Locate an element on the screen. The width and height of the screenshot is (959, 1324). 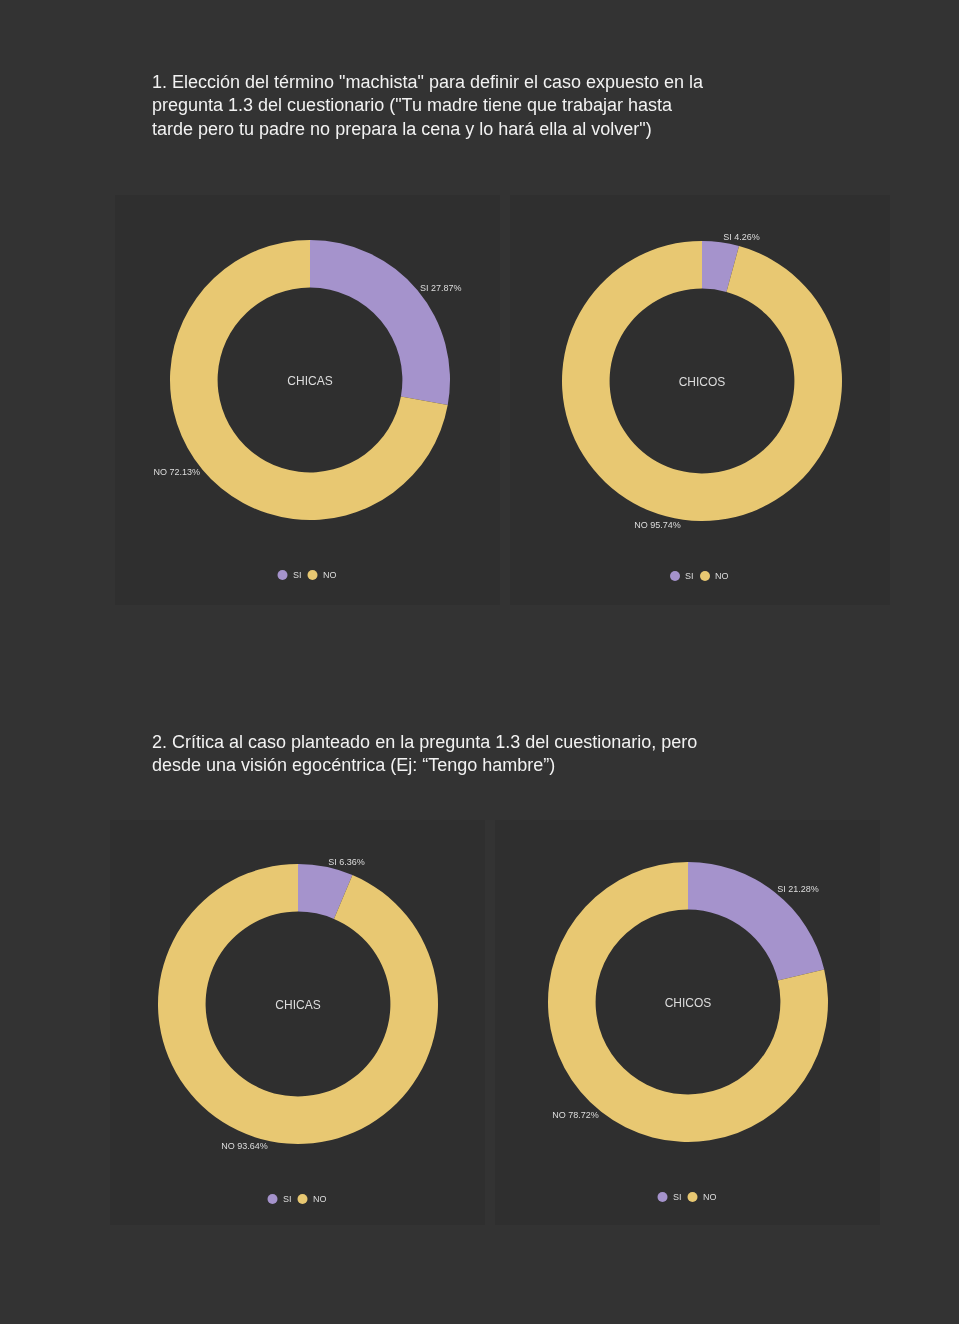
data-label: NO 93.64% is located at coordinates (244, 1146).